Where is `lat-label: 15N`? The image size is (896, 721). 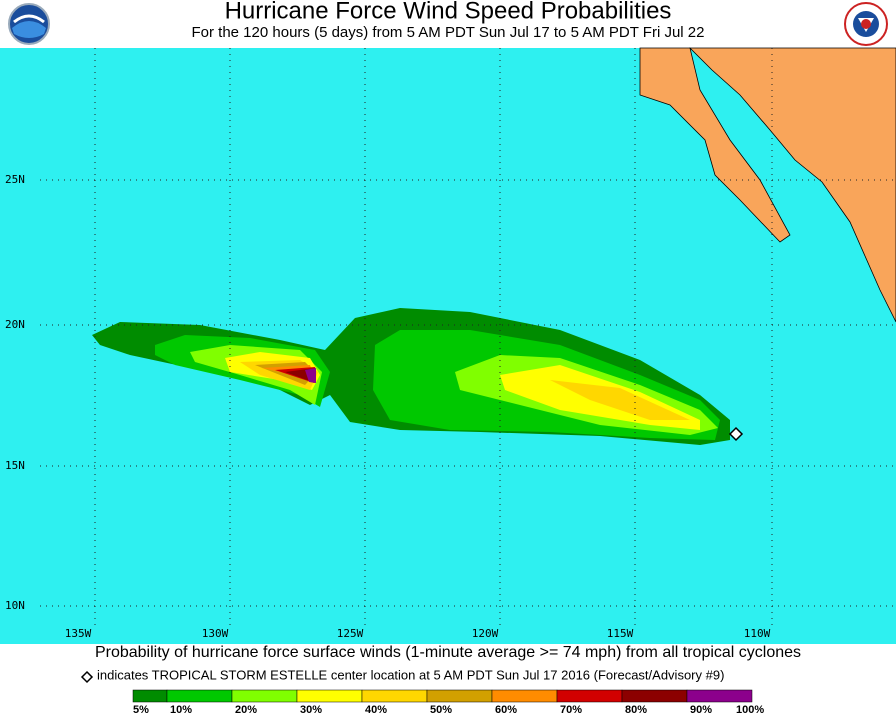
lat-label: 15N is located at coordinates (15, 465).